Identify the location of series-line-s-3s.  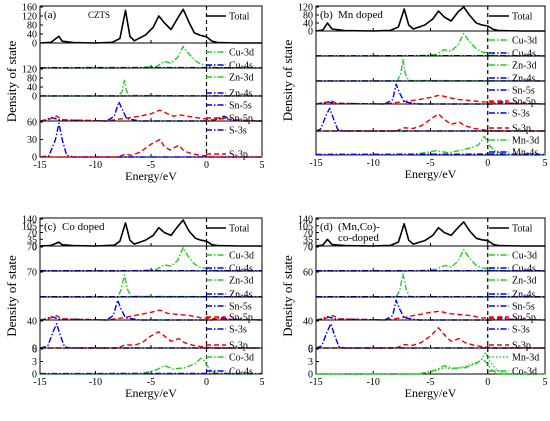
(430, 119).